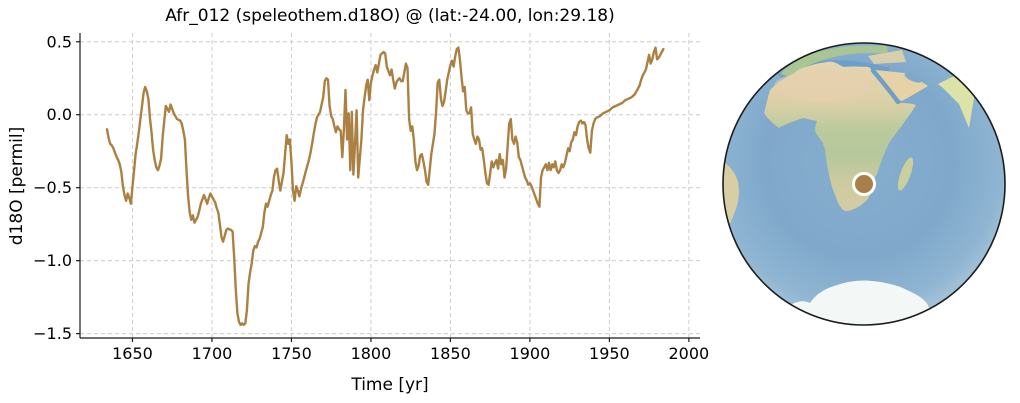  I want to click on x-tick-label: 1650, so click(132, 353).